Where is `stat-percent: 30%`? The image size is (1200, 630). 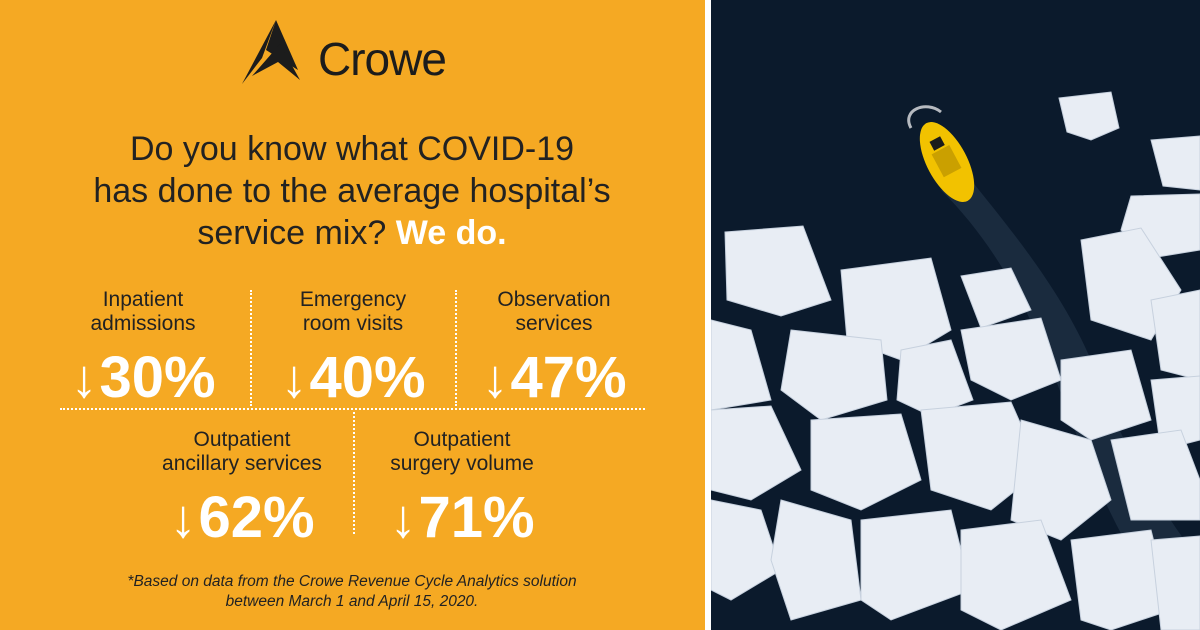 stat-percent: 30% is located at coordinates (157, 377).